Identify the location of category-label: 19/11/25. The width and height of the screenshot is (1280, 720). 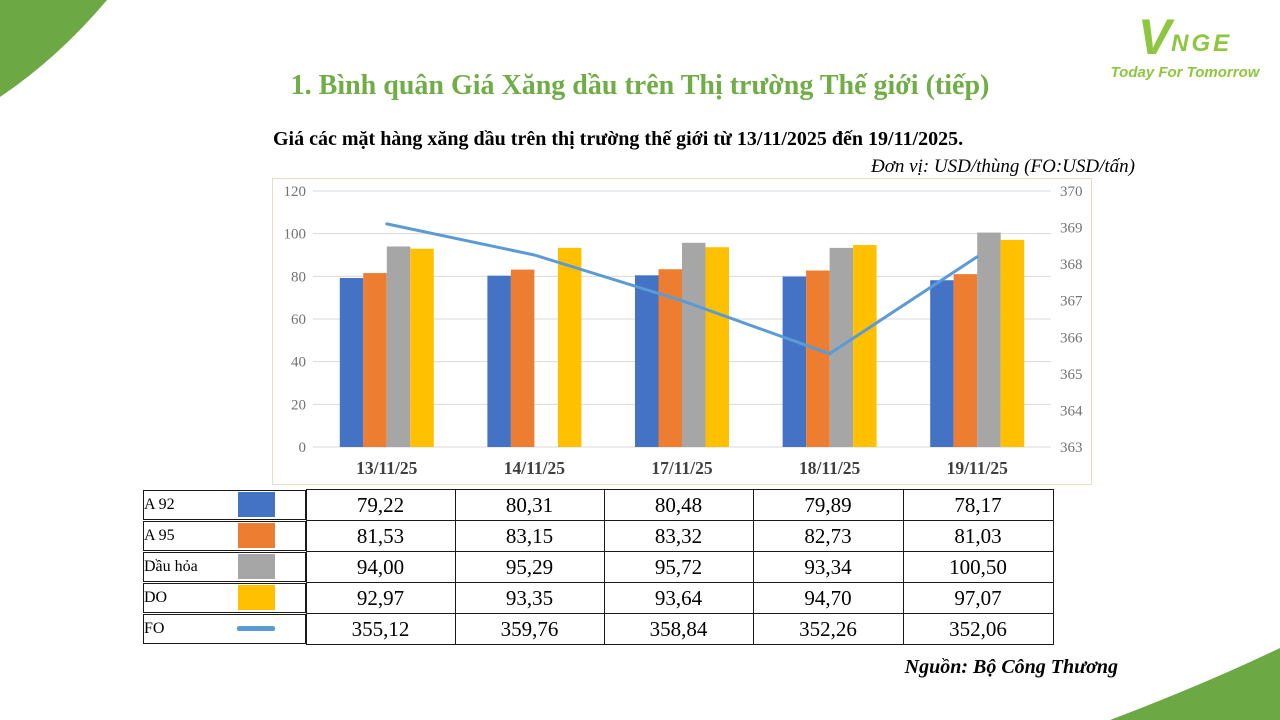
(978, 468).